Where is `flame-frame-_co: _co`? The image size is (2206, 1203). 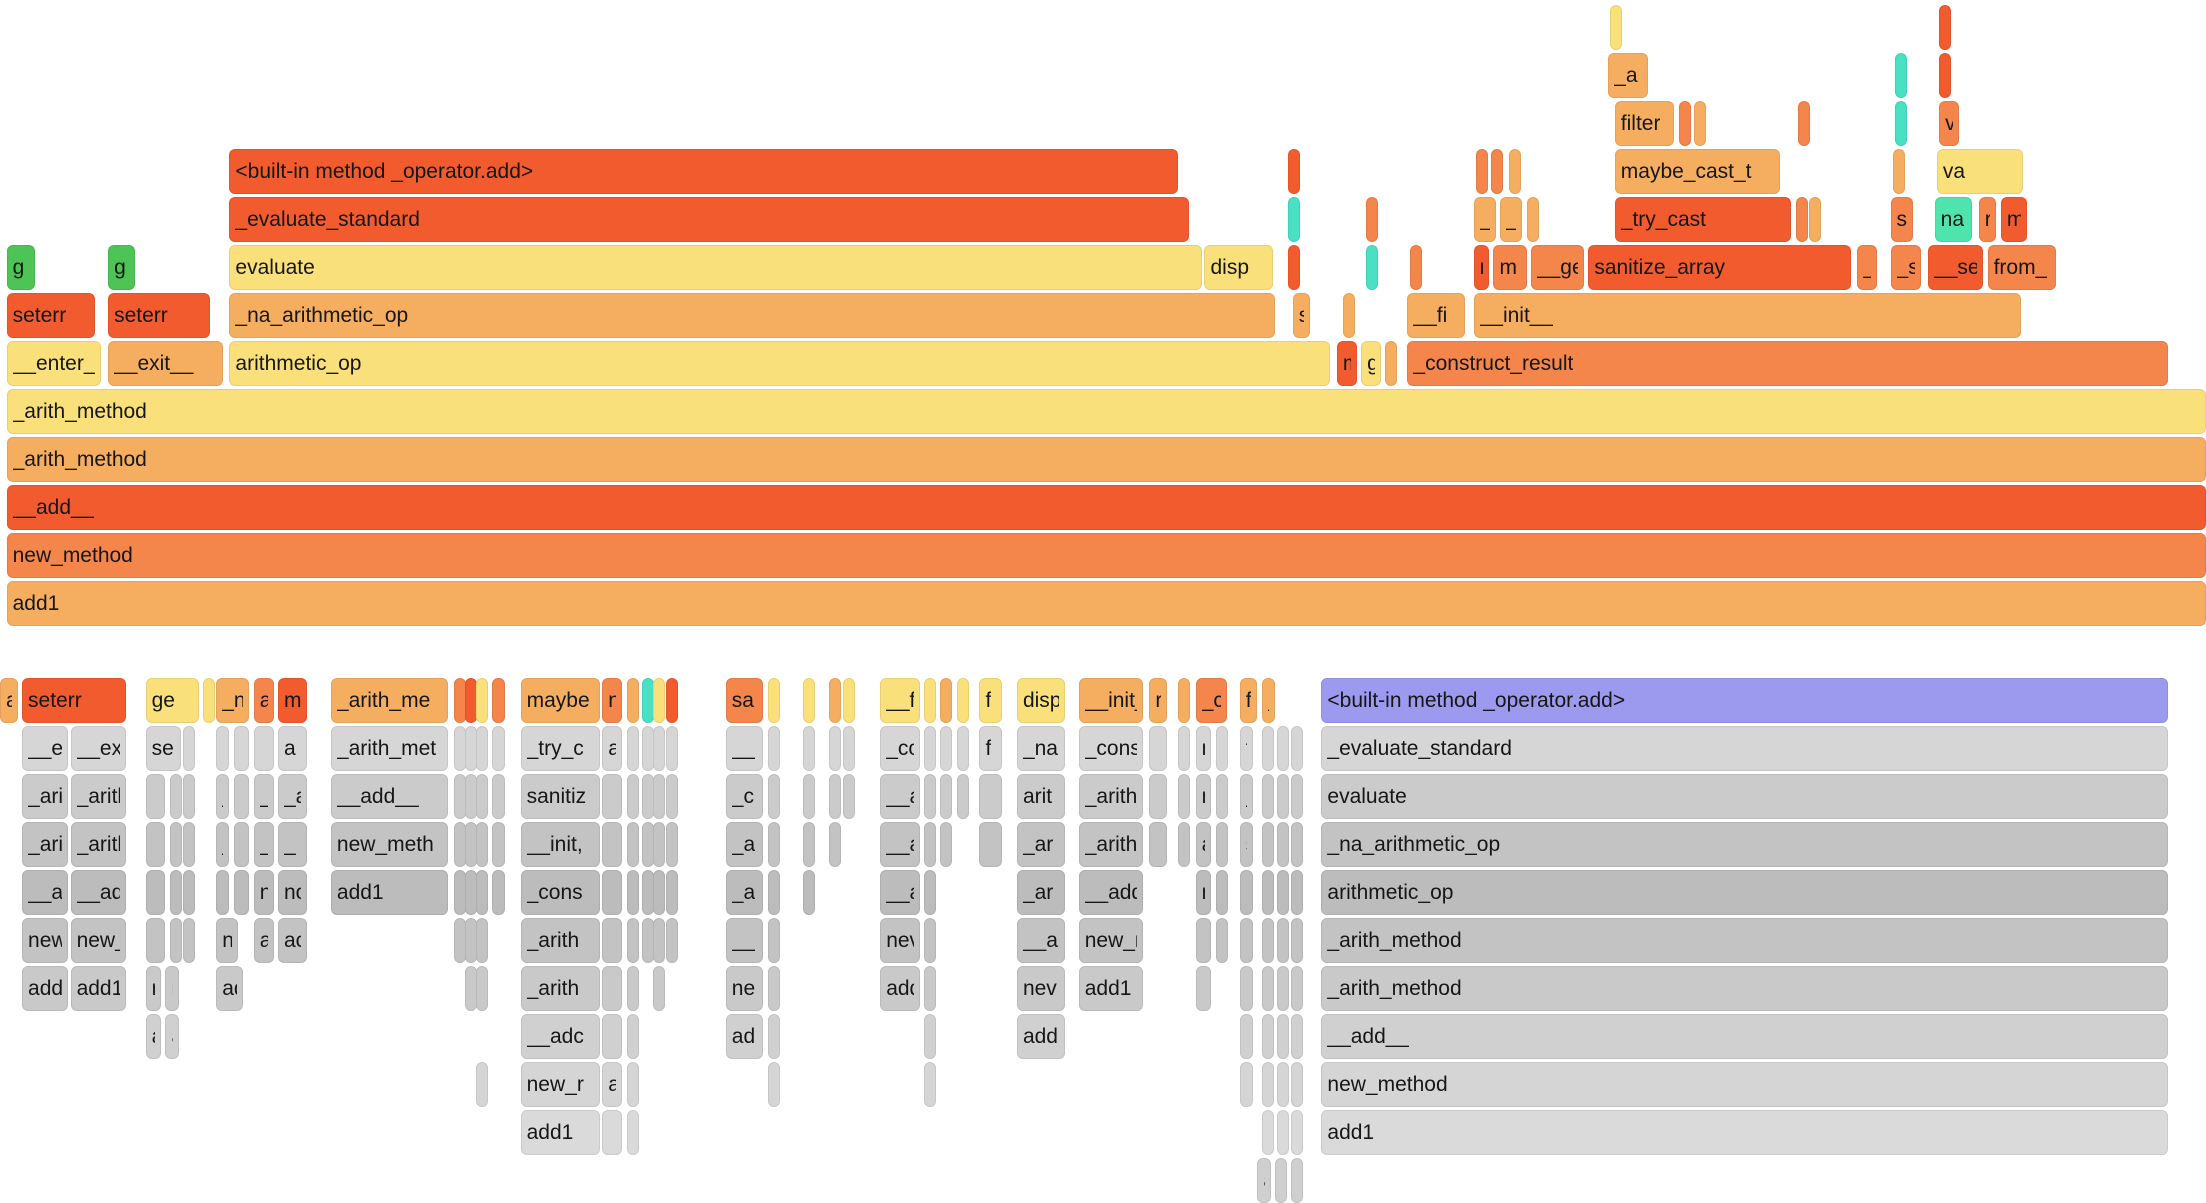
flame-frame-_co: _co is located at coordinates (900, 748).